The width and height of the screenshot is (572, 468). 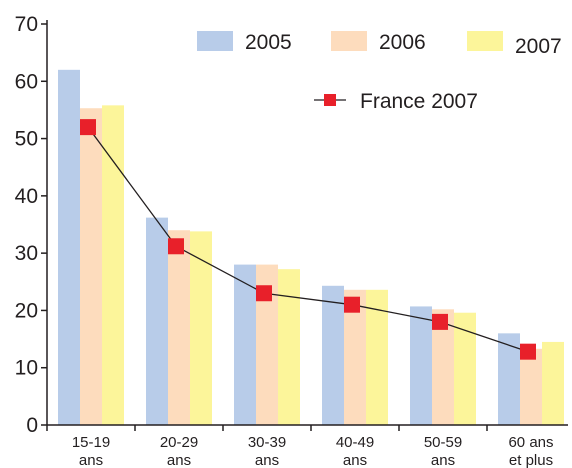 I want to click on y-tick-label-20: 20, so click(x=26, y=310).